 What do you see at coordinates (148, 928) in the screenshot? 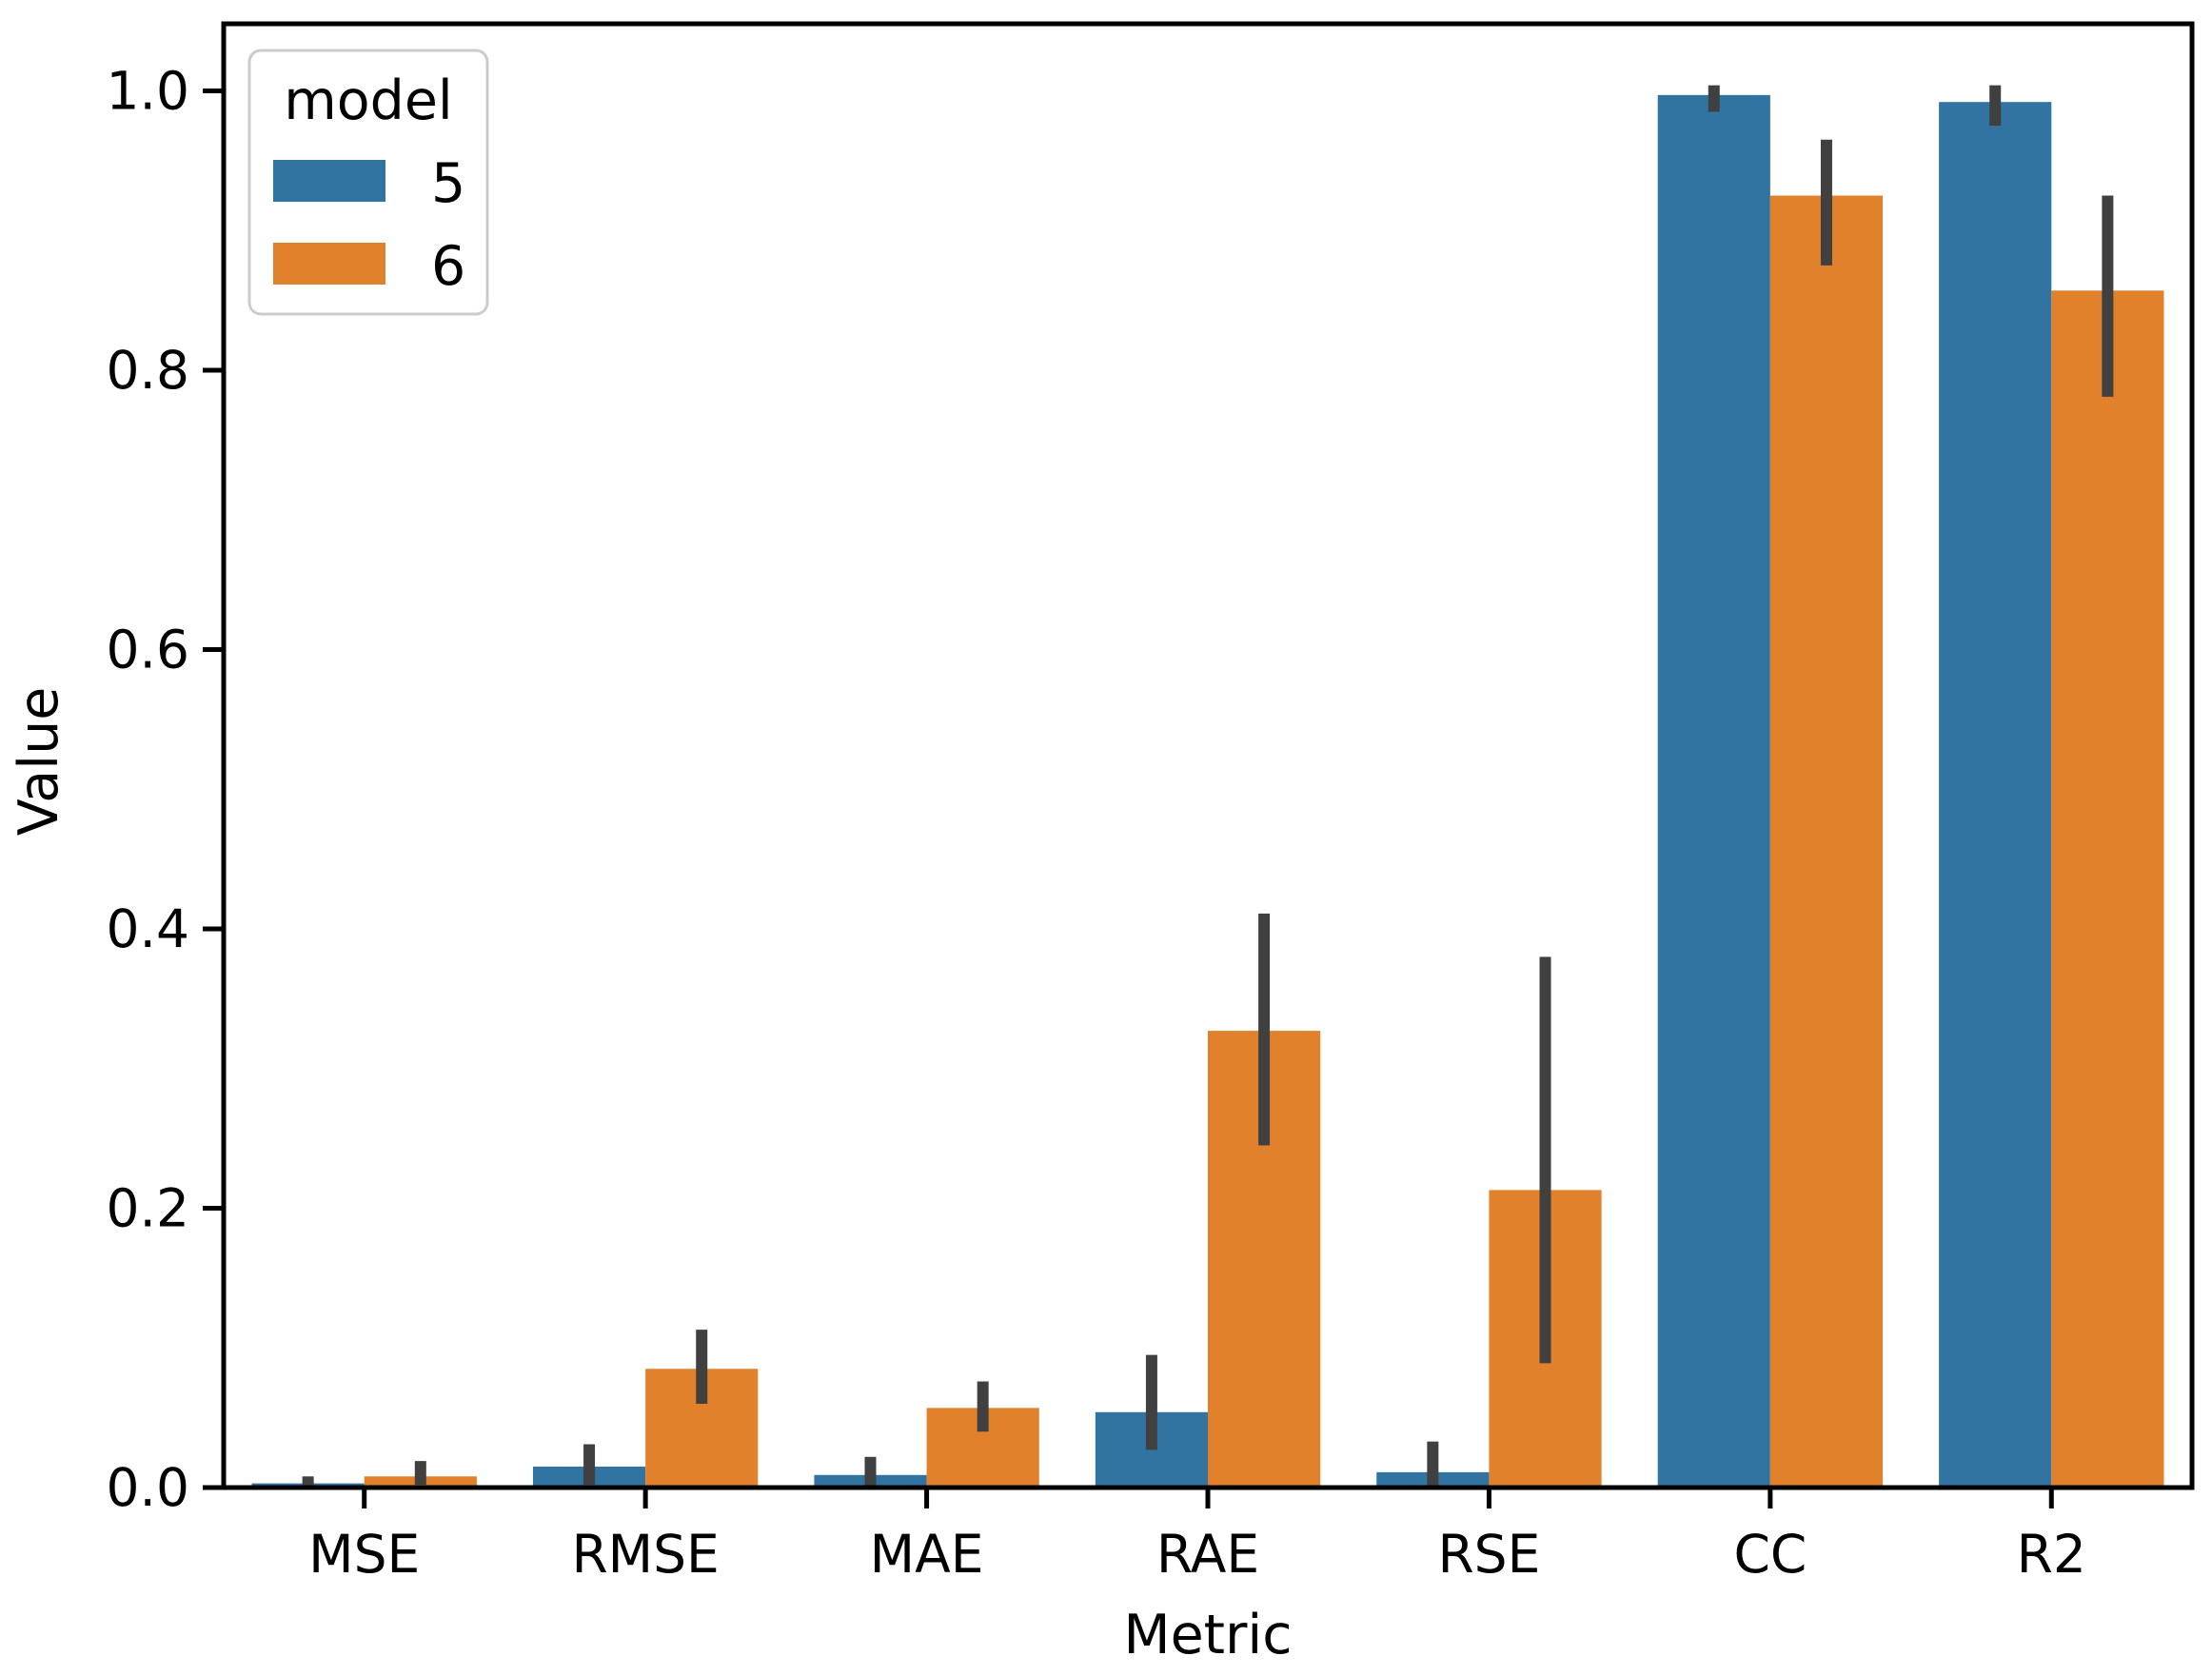
I see `y-tick-label-0.4: 0.4` at bounding box center [148, 928].